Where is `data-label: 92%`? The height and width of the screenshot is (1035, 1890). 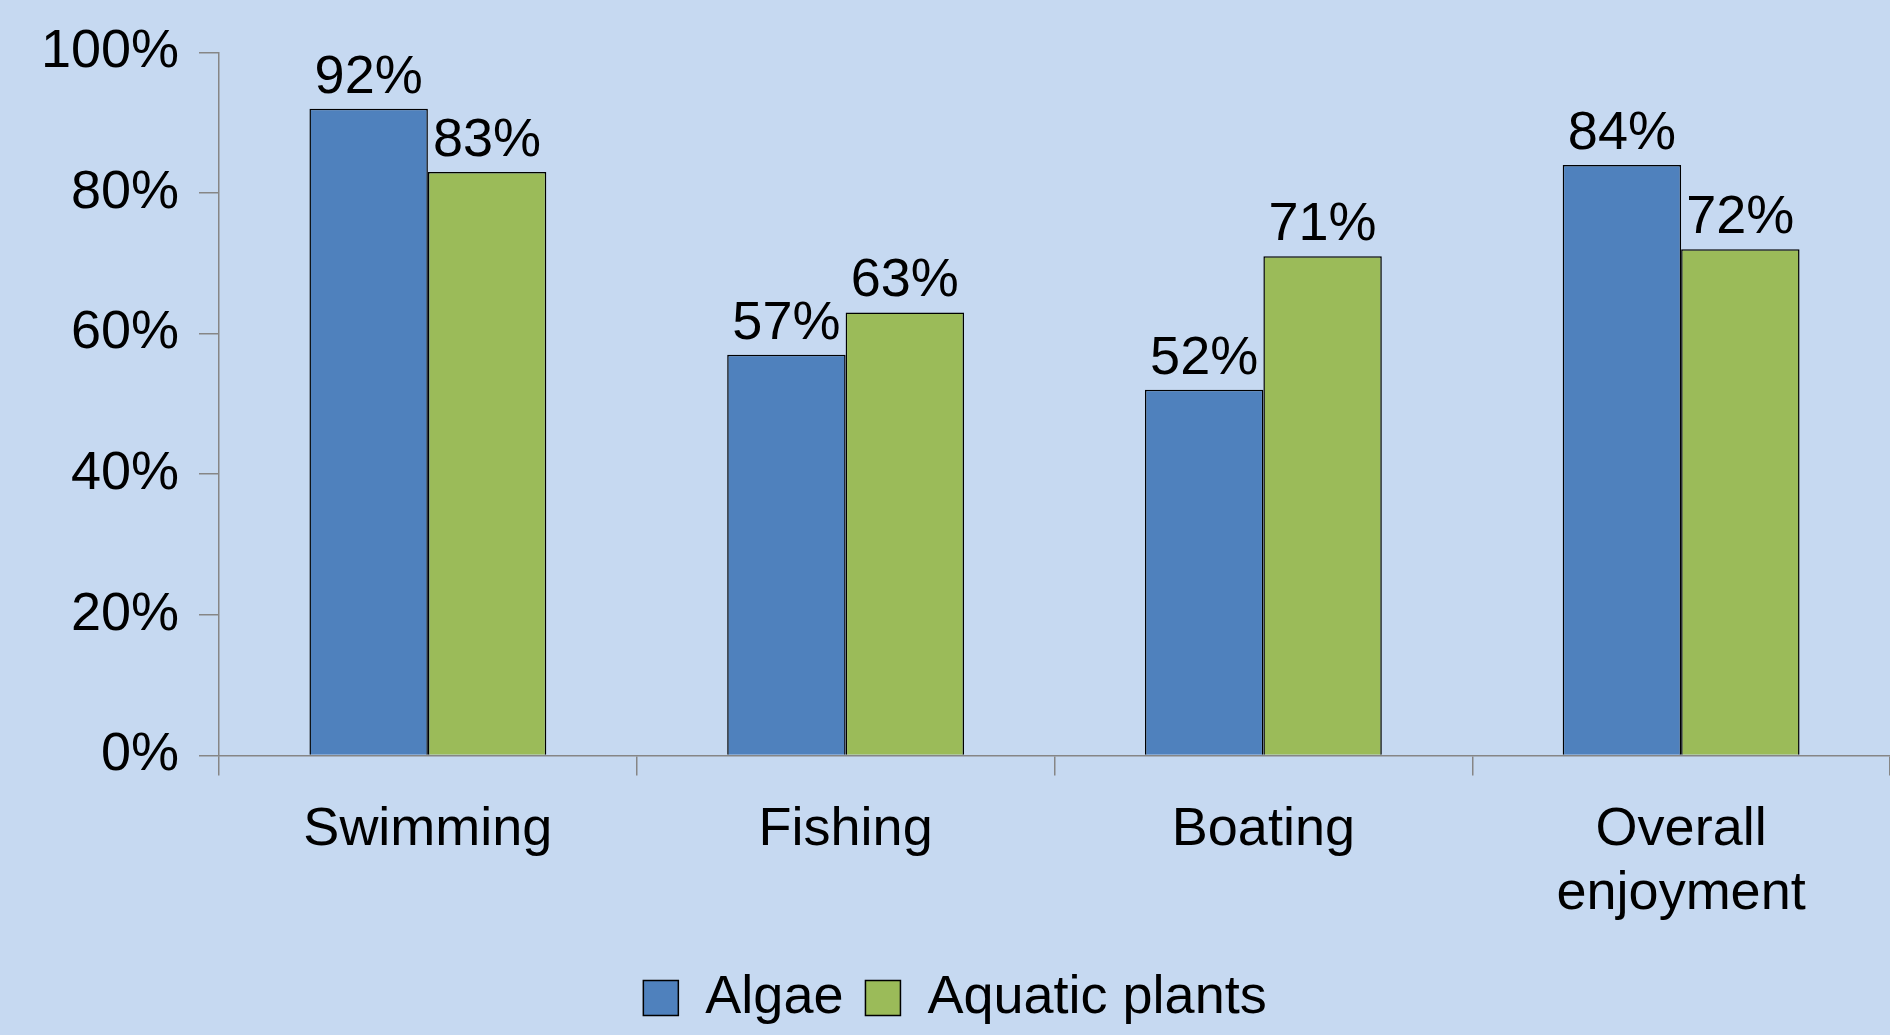
data-label: 92% is located at coordinates (368, 73).